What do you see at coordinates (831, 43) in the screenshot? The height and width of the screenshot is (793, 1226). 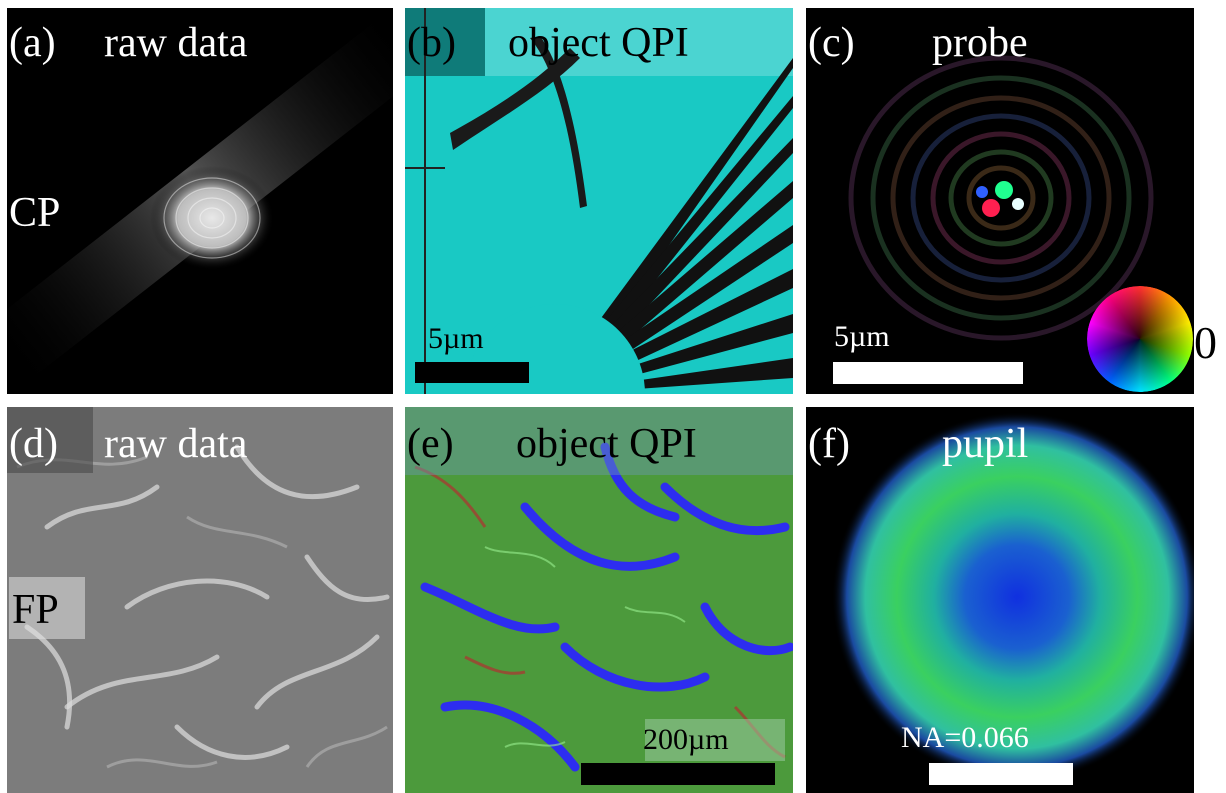 I see `panel-letter: (c)` at bounding box center [831, 43].